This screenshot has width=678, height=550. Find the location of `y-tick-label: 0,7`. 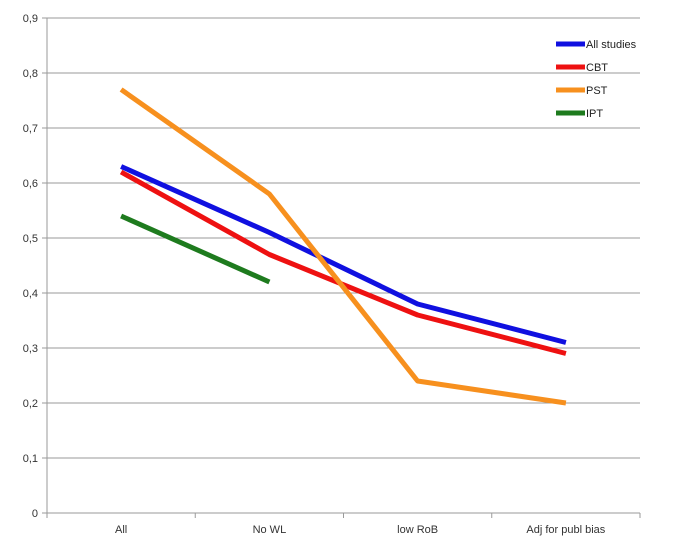

y-tick-label: 0,7 is located at coordinates (30, 129).